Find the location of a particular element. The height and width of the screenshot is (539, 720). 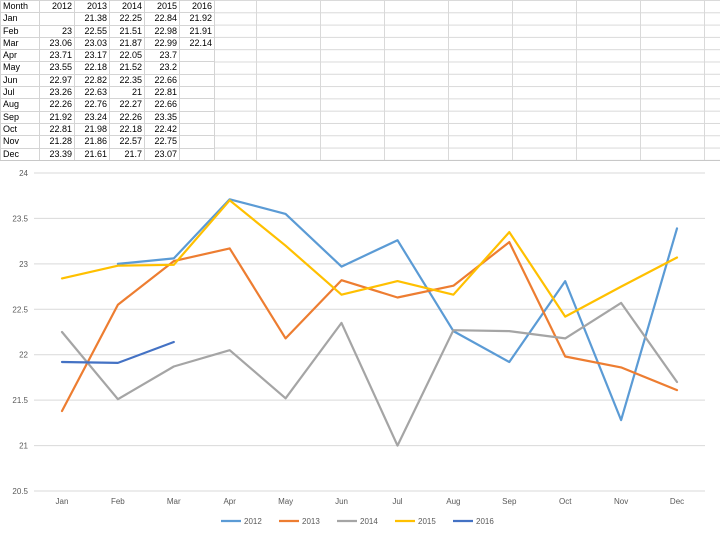

value-cell: 23.24 is located at coordinates (92, 117).